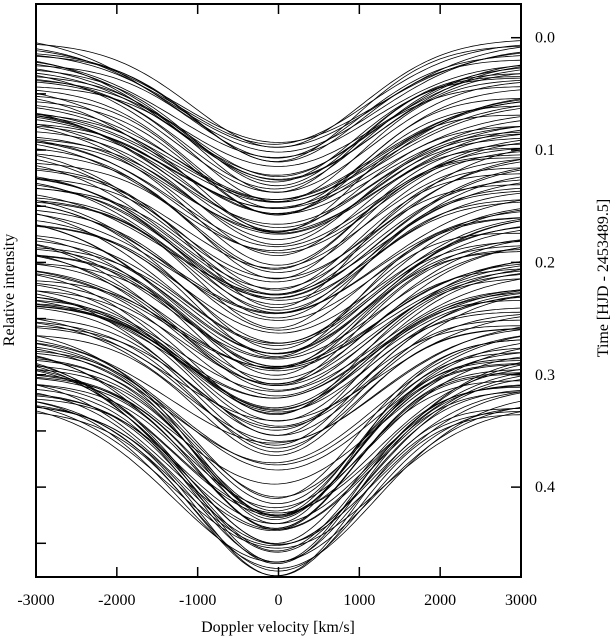  I want to click on y2-axis-title: Time [HJD - 2453489.5], so click(603, 278).